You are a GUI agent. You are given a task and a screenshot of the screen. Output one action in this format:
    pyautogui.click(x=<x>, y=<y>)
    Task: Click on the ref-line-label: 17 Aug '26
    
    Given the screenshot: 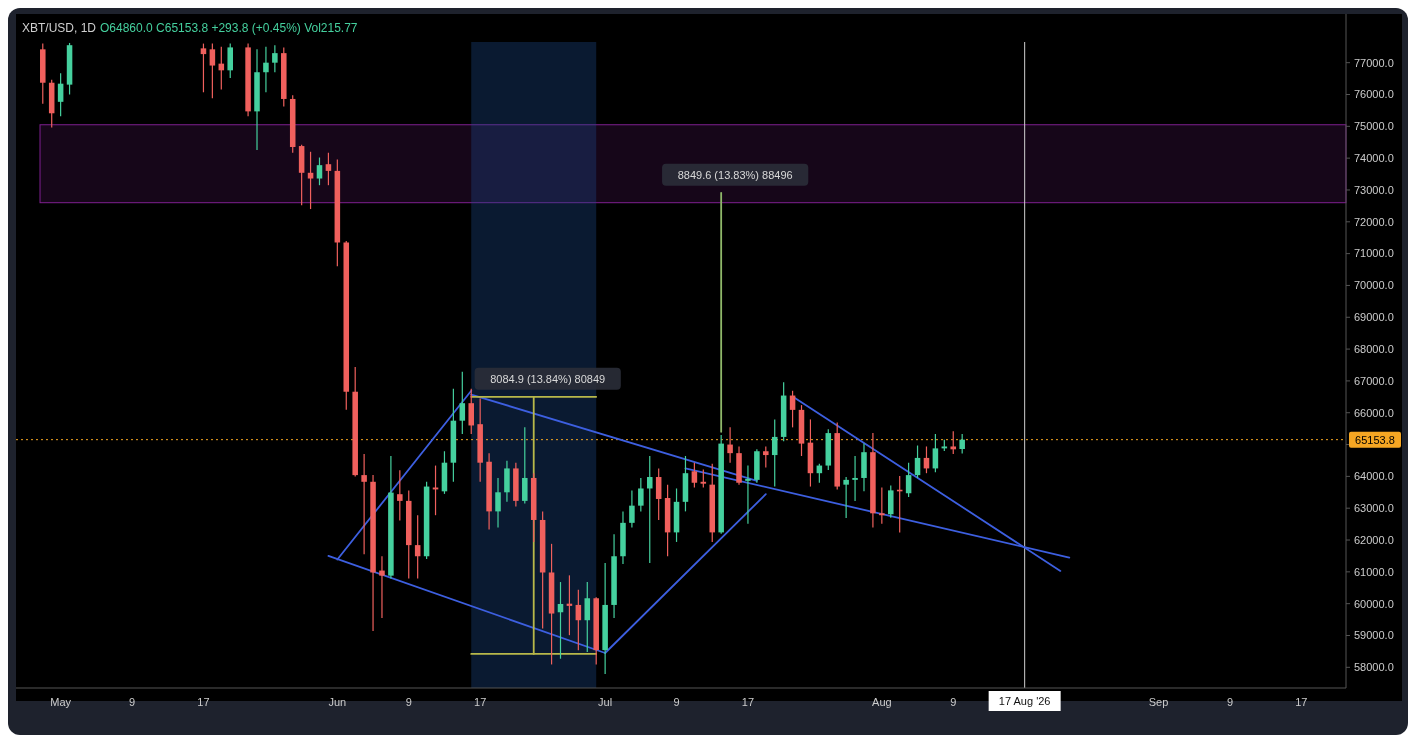 What is the action you would take?
    pyautogui.click(x=1024, y=701)
    